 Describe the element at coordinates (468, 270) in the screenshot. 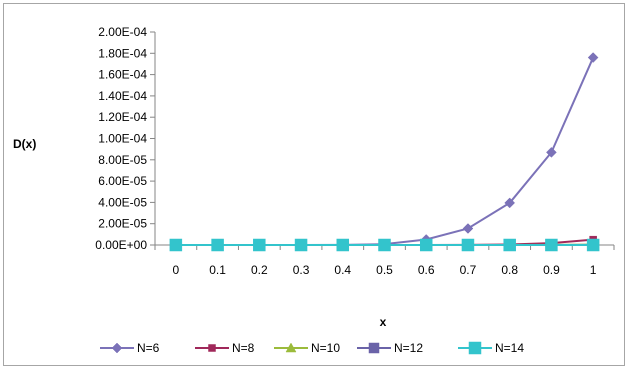

I see `x-tick-label: 0.7` at that location.